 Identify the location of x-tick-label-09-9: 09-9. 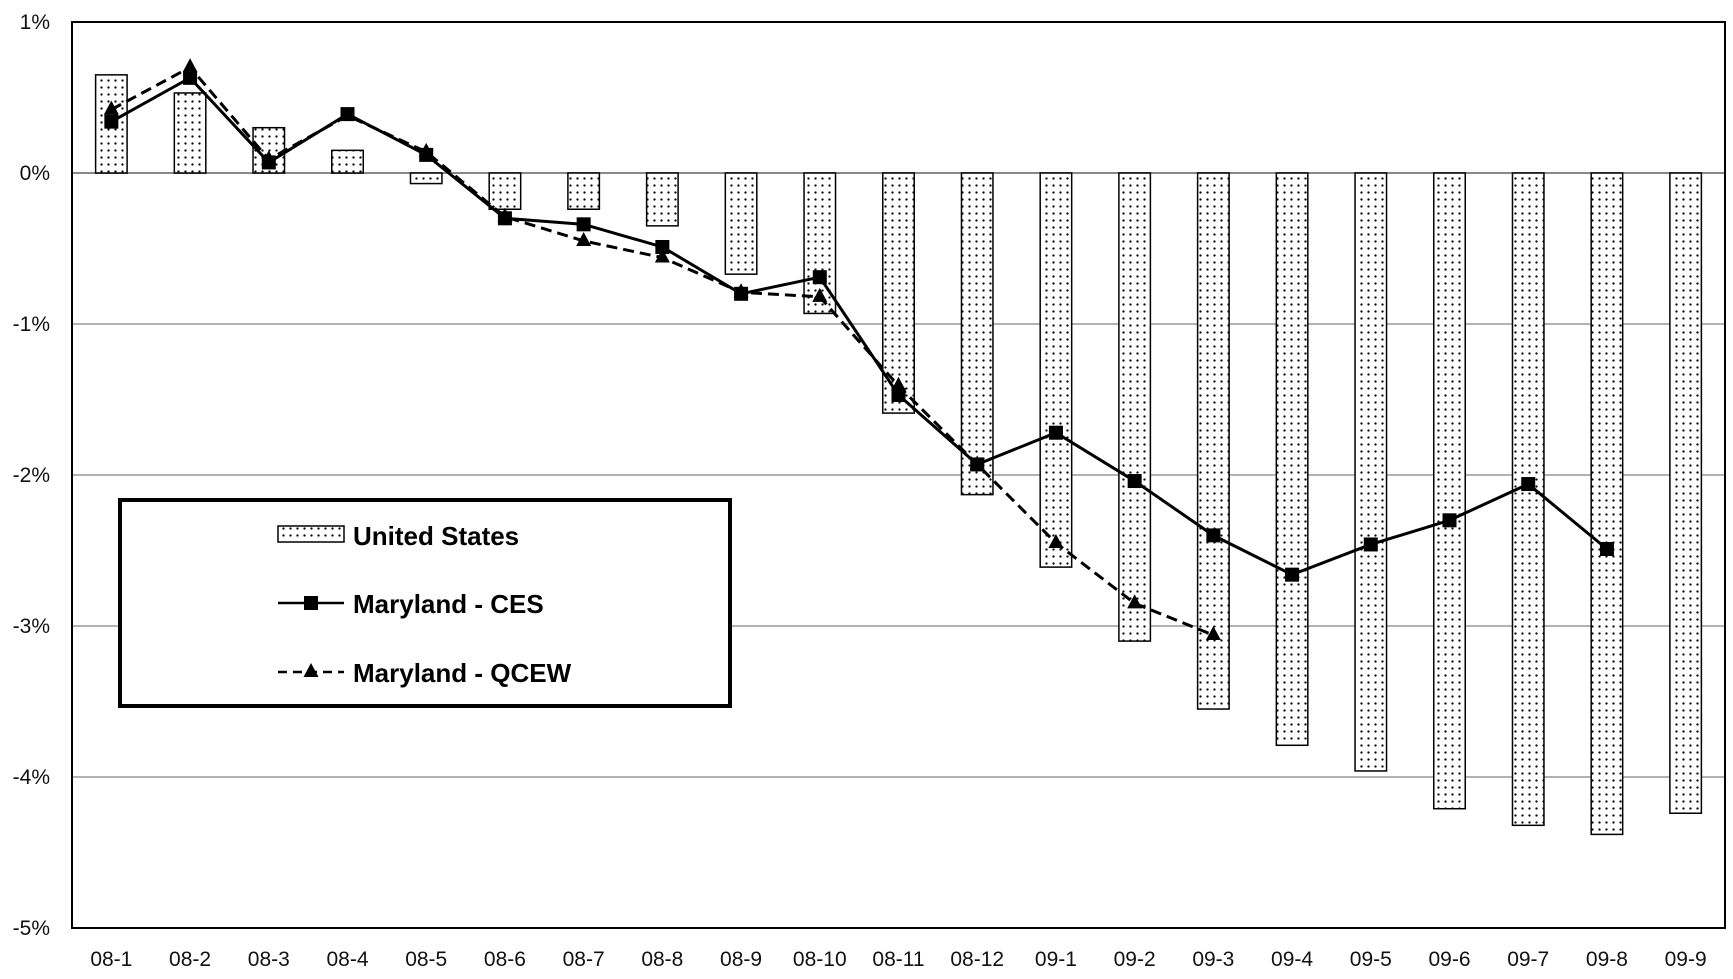
(1686, 959).